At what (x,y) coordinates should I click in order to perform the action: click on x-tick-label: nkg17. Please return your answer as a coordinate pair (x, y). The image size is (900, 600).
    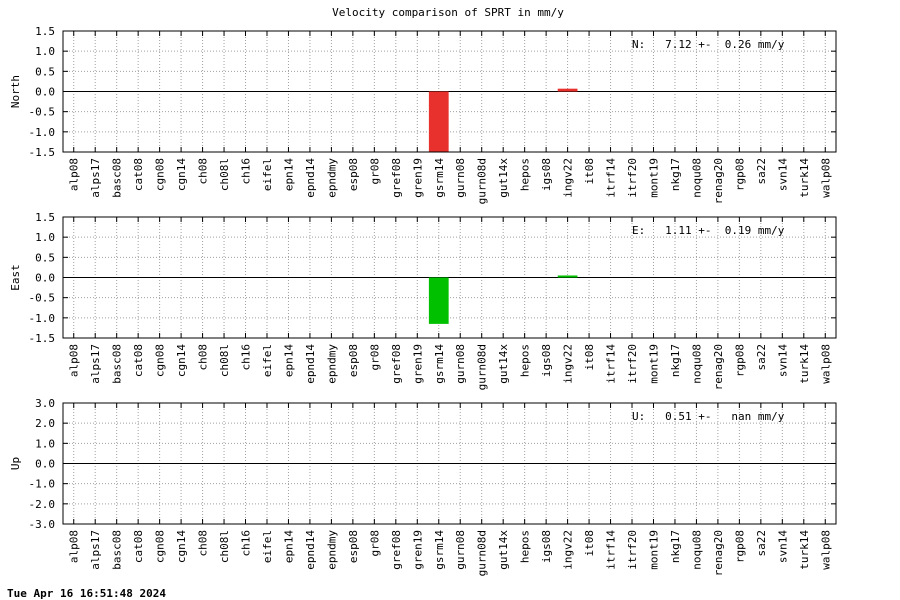
    Looking at the image, I should click on (675, 360).